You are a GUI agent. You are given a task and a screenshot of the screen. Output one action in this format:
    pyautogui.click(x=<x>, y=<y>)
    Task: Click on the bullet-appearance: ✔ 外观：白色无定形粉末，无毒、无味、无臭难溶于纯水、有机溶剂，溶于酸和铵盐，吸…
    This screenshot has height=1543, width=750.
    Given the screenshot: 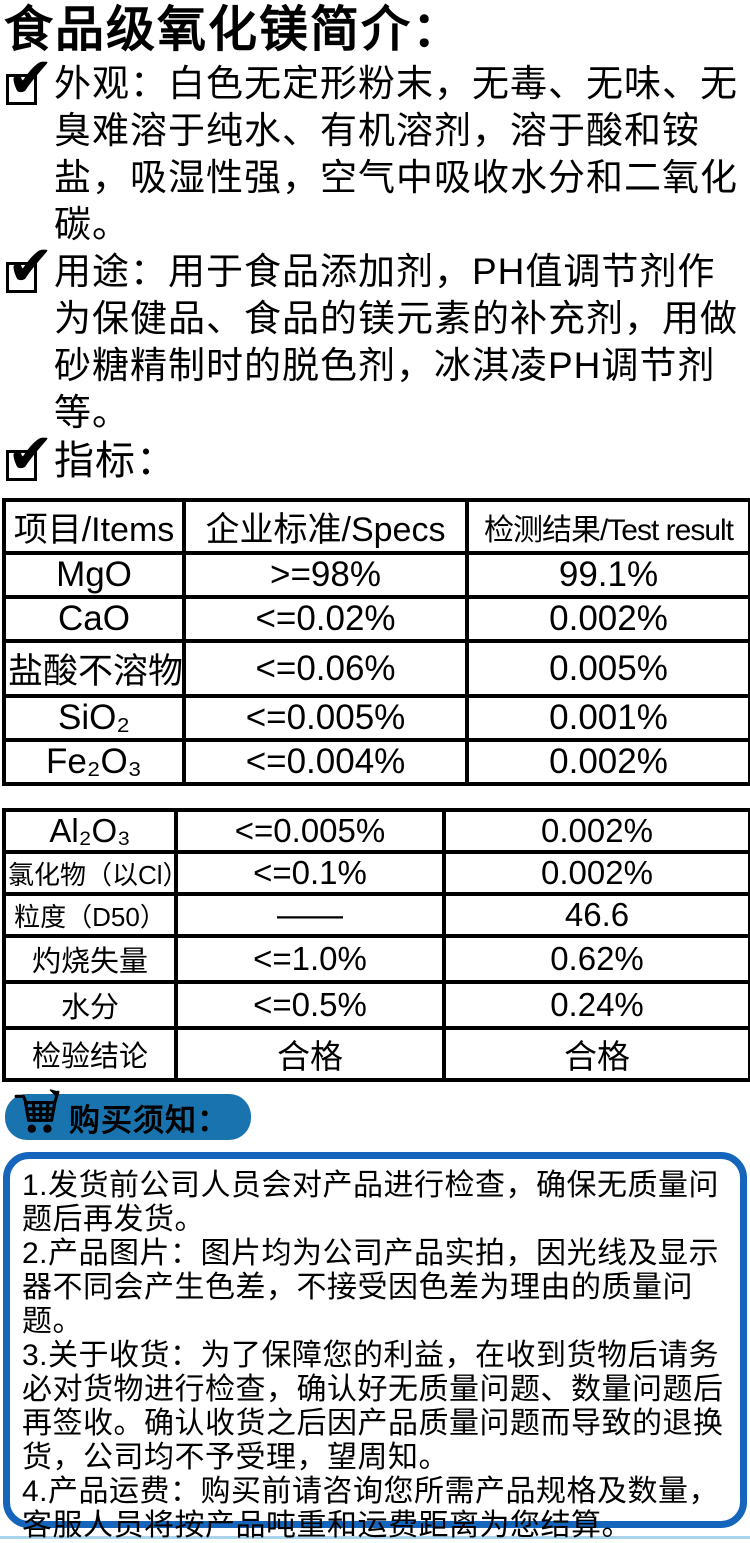 What is the action you would take?
    pyautogui.click(x=377, y=147)
    